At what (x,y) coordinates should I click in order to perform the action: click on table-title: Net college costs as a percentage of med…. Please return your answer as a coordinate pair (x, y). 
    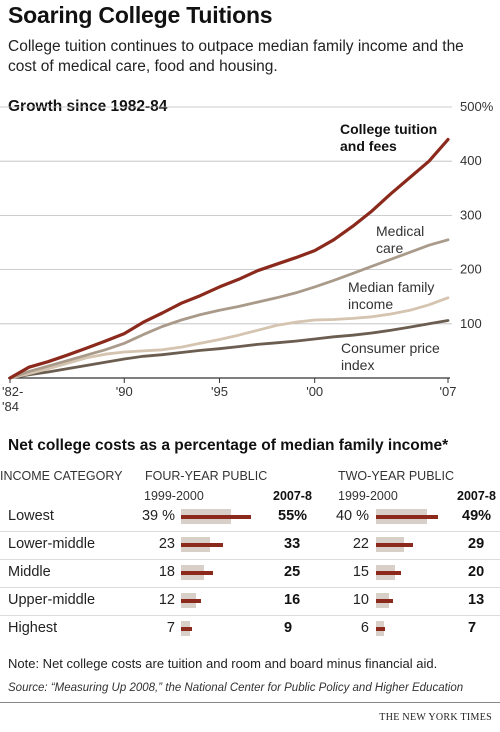
    Looking at the image, I should click on (228, 445).